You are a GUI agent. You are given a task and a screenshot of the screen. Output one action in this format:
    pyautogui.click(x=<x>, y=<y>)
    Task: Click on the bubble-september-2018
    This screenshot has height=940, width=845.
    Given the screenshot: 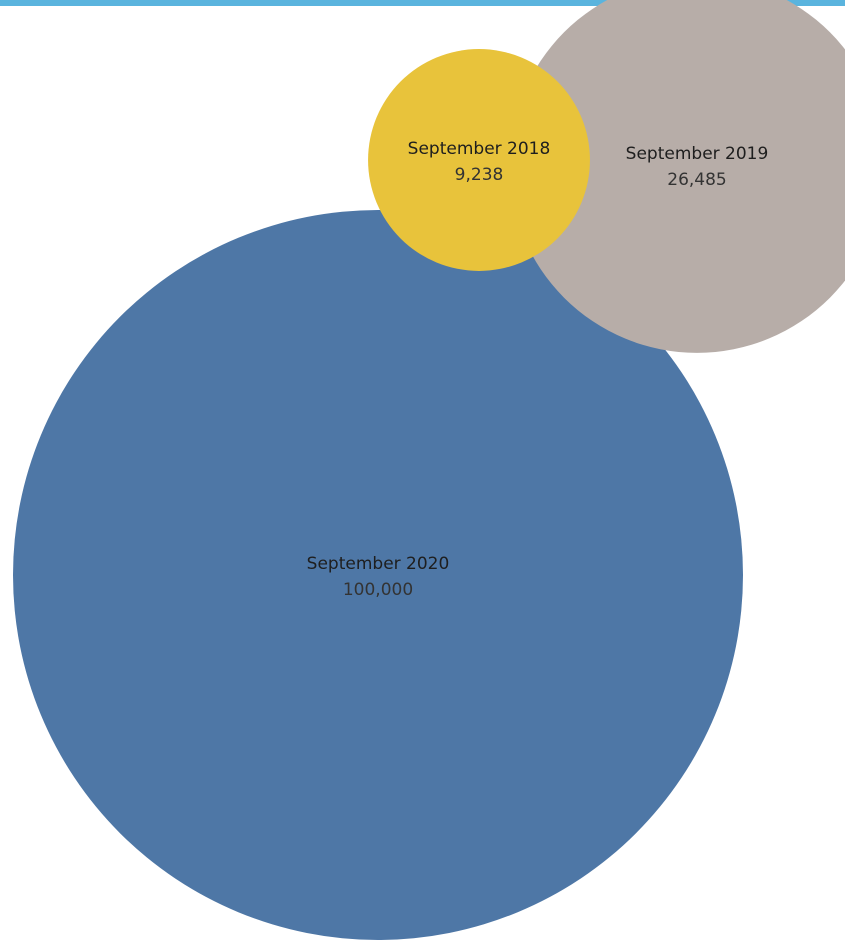 What is the action you would take?
    pyautogui.click(x=479, y=160)
    